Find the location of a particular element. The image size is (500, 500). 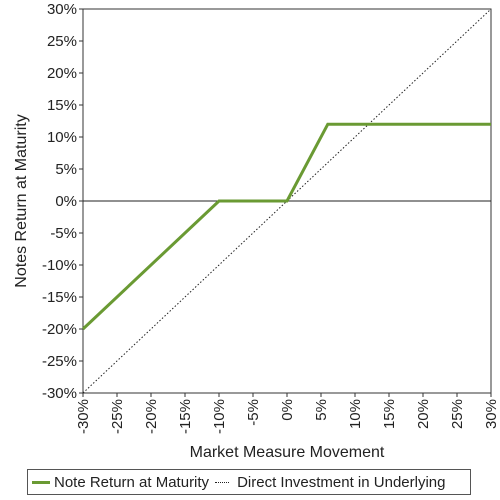

y-tick-label: 25% is located at coordinates (62, 41).